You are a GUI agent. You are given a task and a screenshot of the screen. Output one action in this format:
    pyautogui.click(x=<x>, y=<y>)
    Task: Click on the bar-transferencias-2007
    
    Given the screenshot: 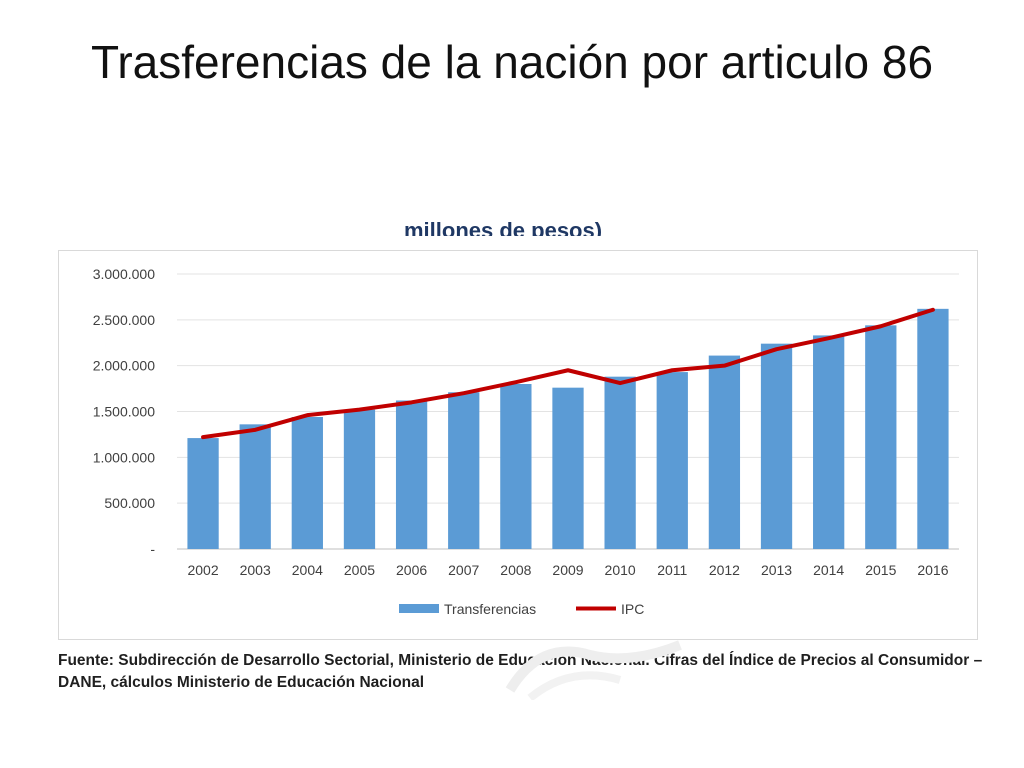 What is the action you would take?
    pyautogui.click(x=464, y=470)
    